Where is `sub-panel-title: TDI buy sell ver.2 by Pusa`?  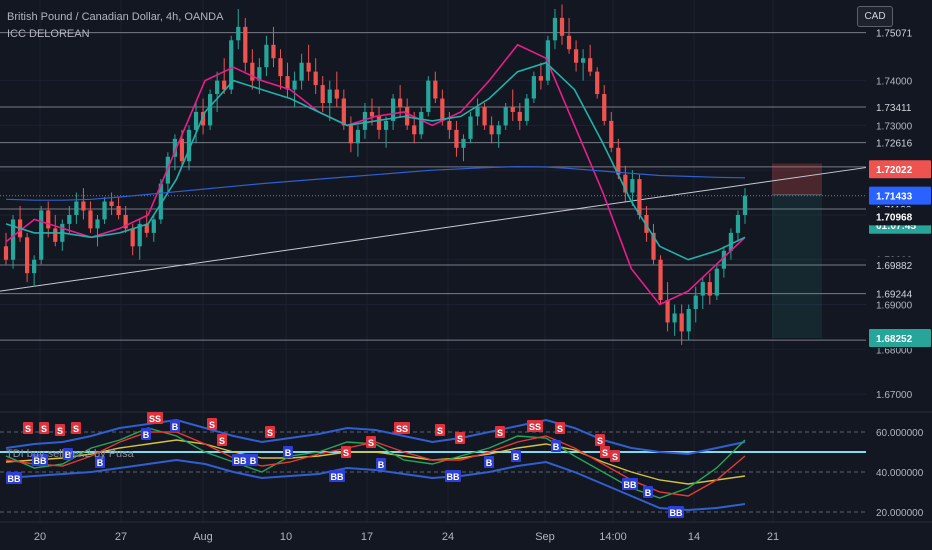 sub-panel-title: TDI buy sell ver.2 by Pusa is located at coordinates (70, 454).